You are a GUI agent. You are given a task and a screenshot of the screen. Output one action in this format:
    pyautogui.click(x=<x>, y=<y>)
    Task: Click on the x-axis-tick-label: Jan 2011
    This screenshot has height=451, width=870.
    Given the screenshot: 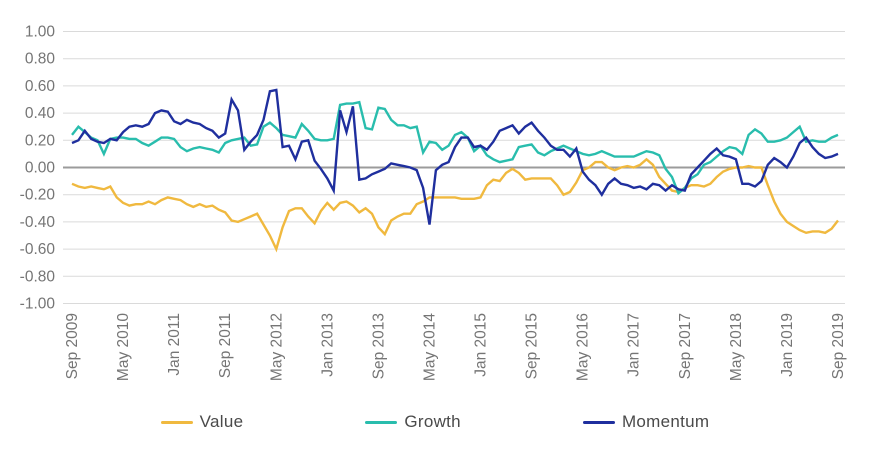 What is the action you would take?
    pyautogui.click(x=174, y=344)
    